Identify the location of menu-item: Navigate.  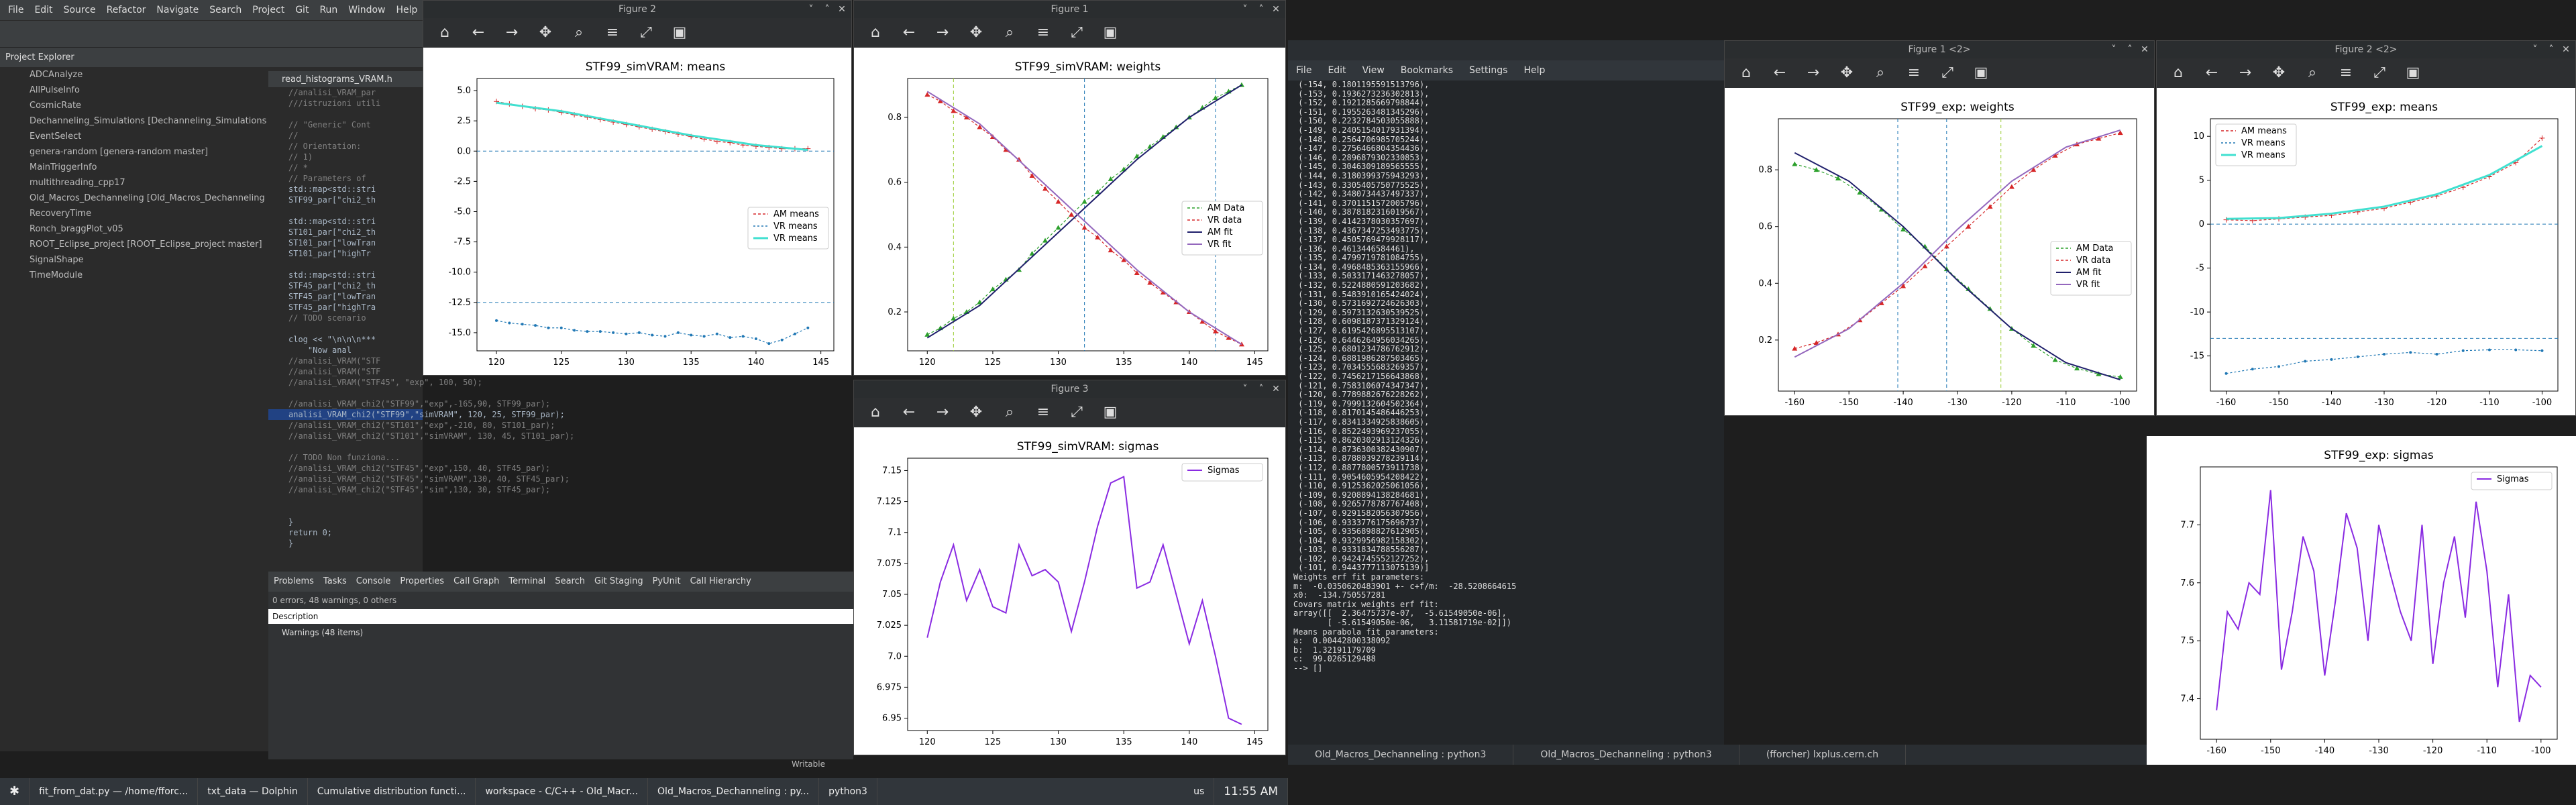
(177, 10).